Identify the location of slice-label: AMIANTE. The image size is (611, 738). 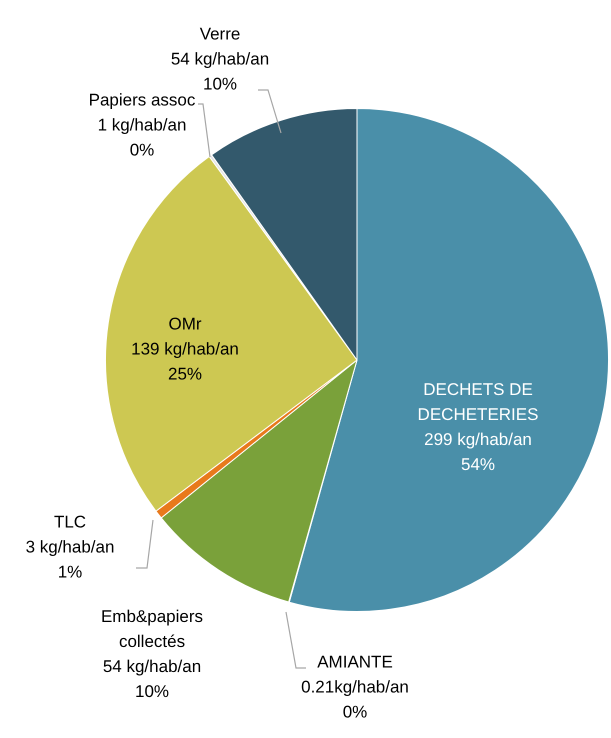
(355, 662).